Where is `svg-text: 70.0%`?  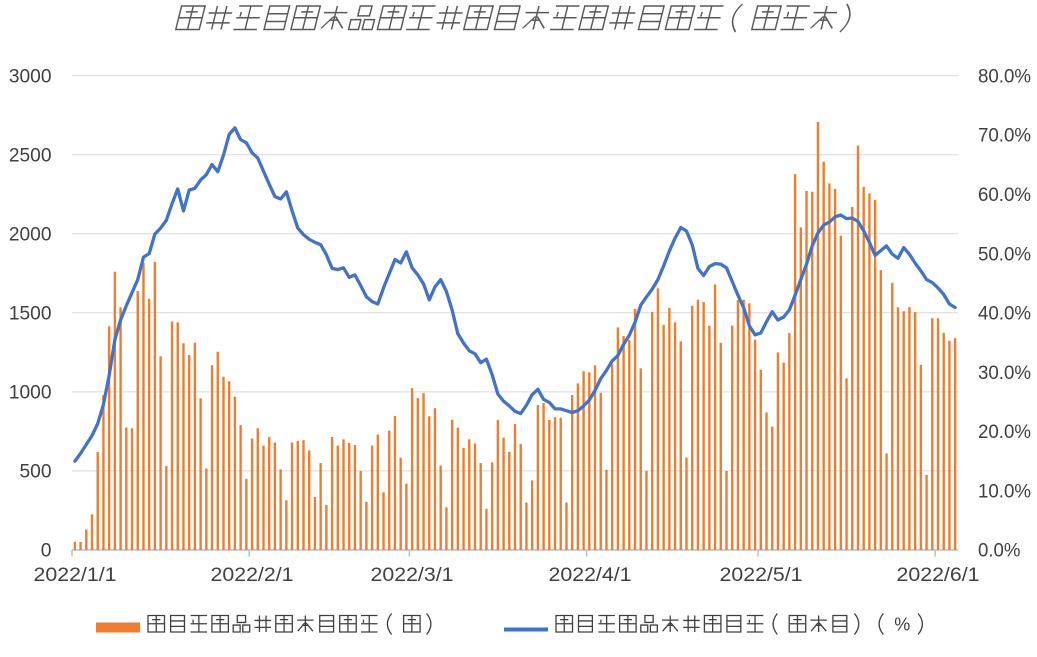
svg-text: 70.0% is located at coordinates (1004, 136).